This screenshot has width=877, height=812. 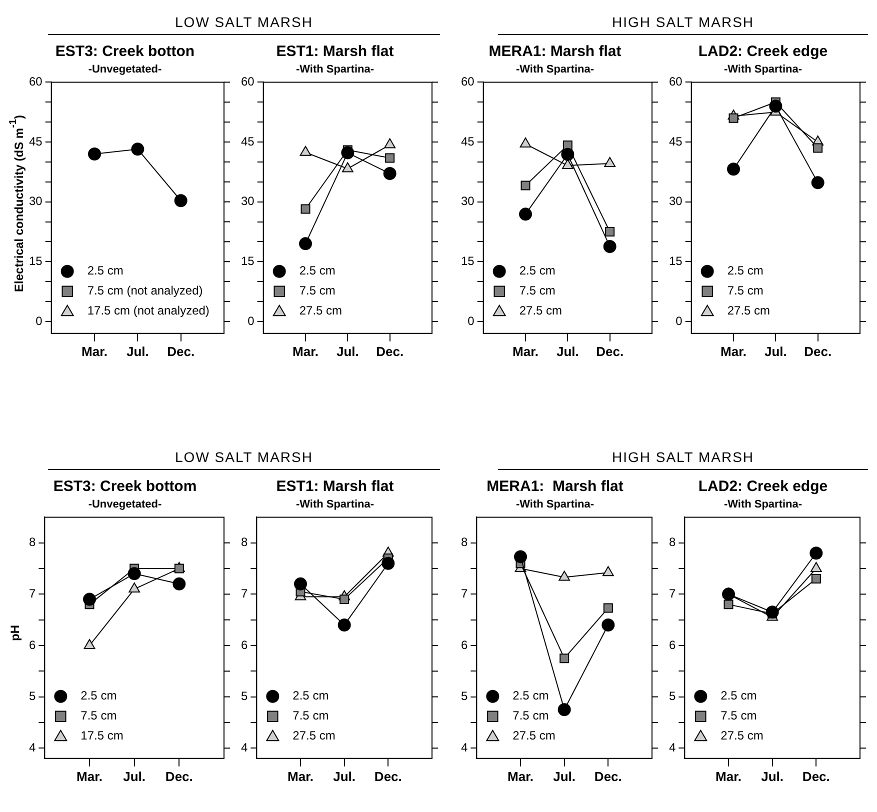 What do you see at coordinates (15, 633) in the screenshot?
I see `y-axis-title: pH` at bounding box center [15, 633].